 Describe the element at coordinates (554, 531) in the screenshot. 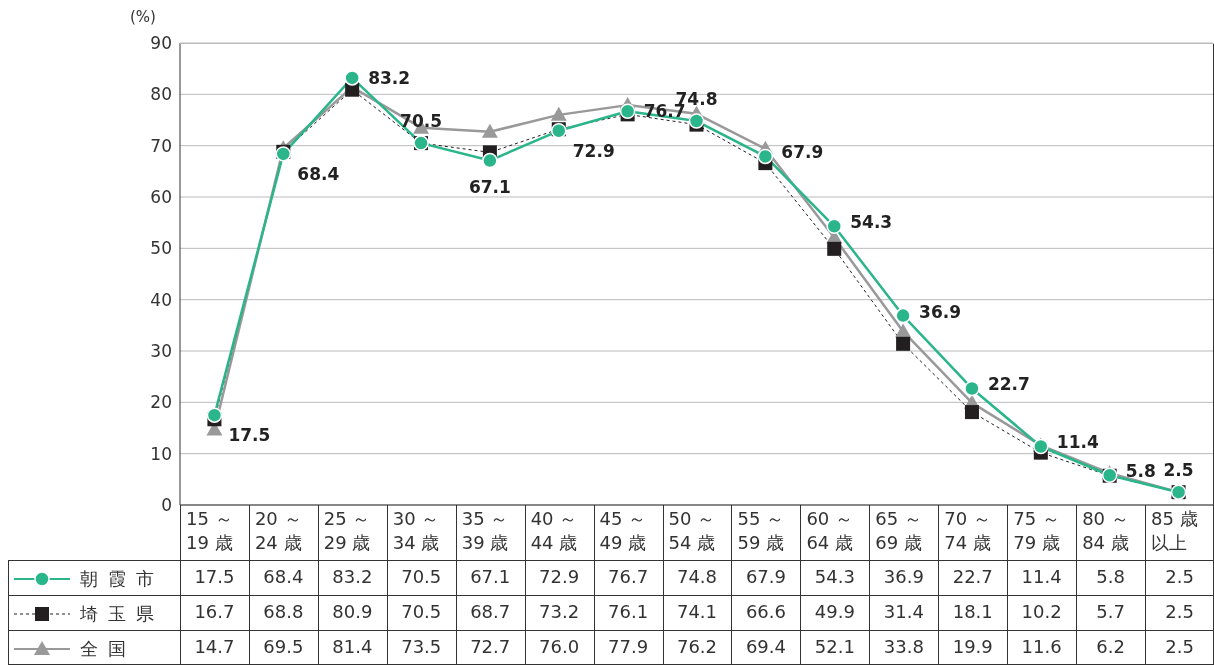

I see `x-tick-label: 40 ～ 44 歳` at that location.